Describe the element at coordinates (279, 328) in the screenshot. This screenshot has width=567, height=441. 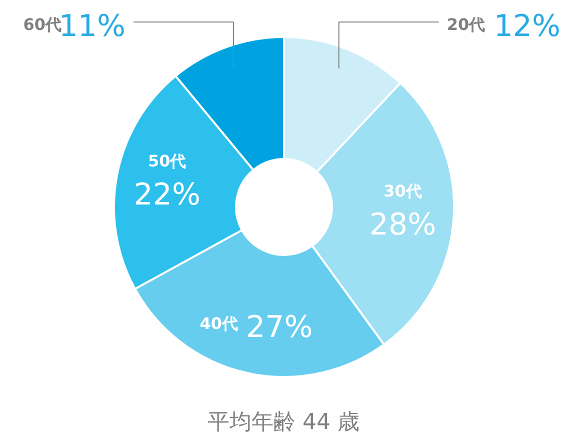
I see `data-label: 27%` at that location.